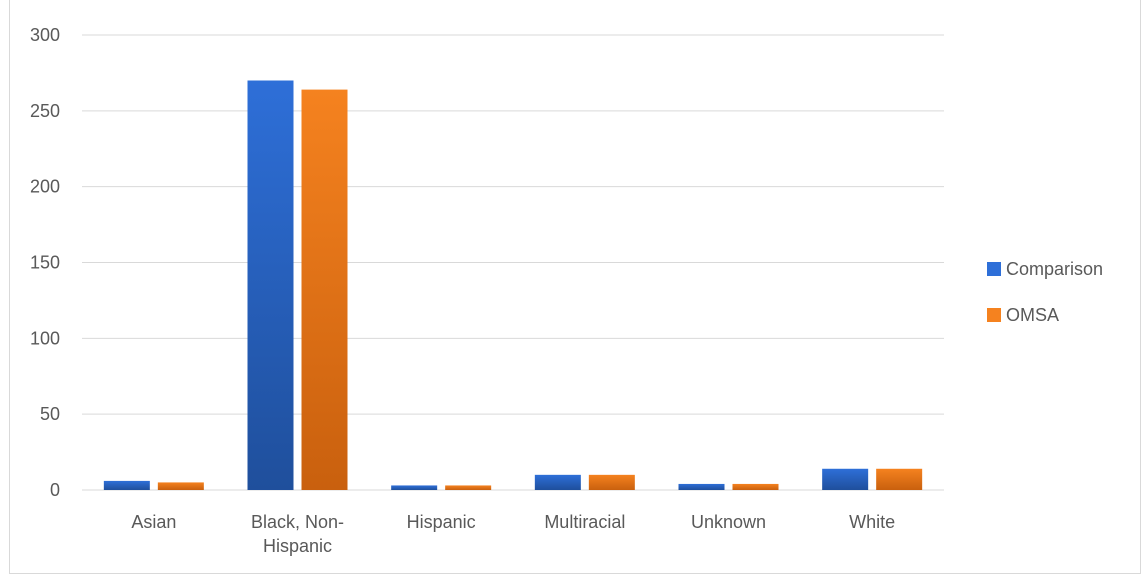 The height and width of the screenshot is (576, 1143). What do you see at coordinates (994, 269) in the screenshot?
I see `legend-swatch-comparison` at bounding box center [994, 269].